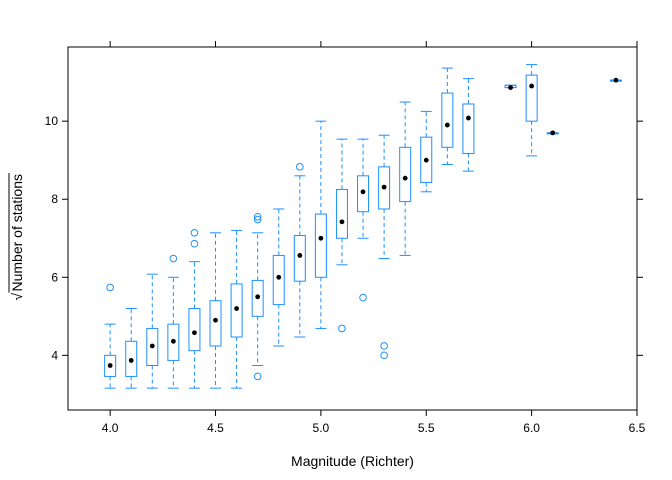 The image size is (672, 480). I want to click on y-axis-title: Number of stations, so click(17, 233).